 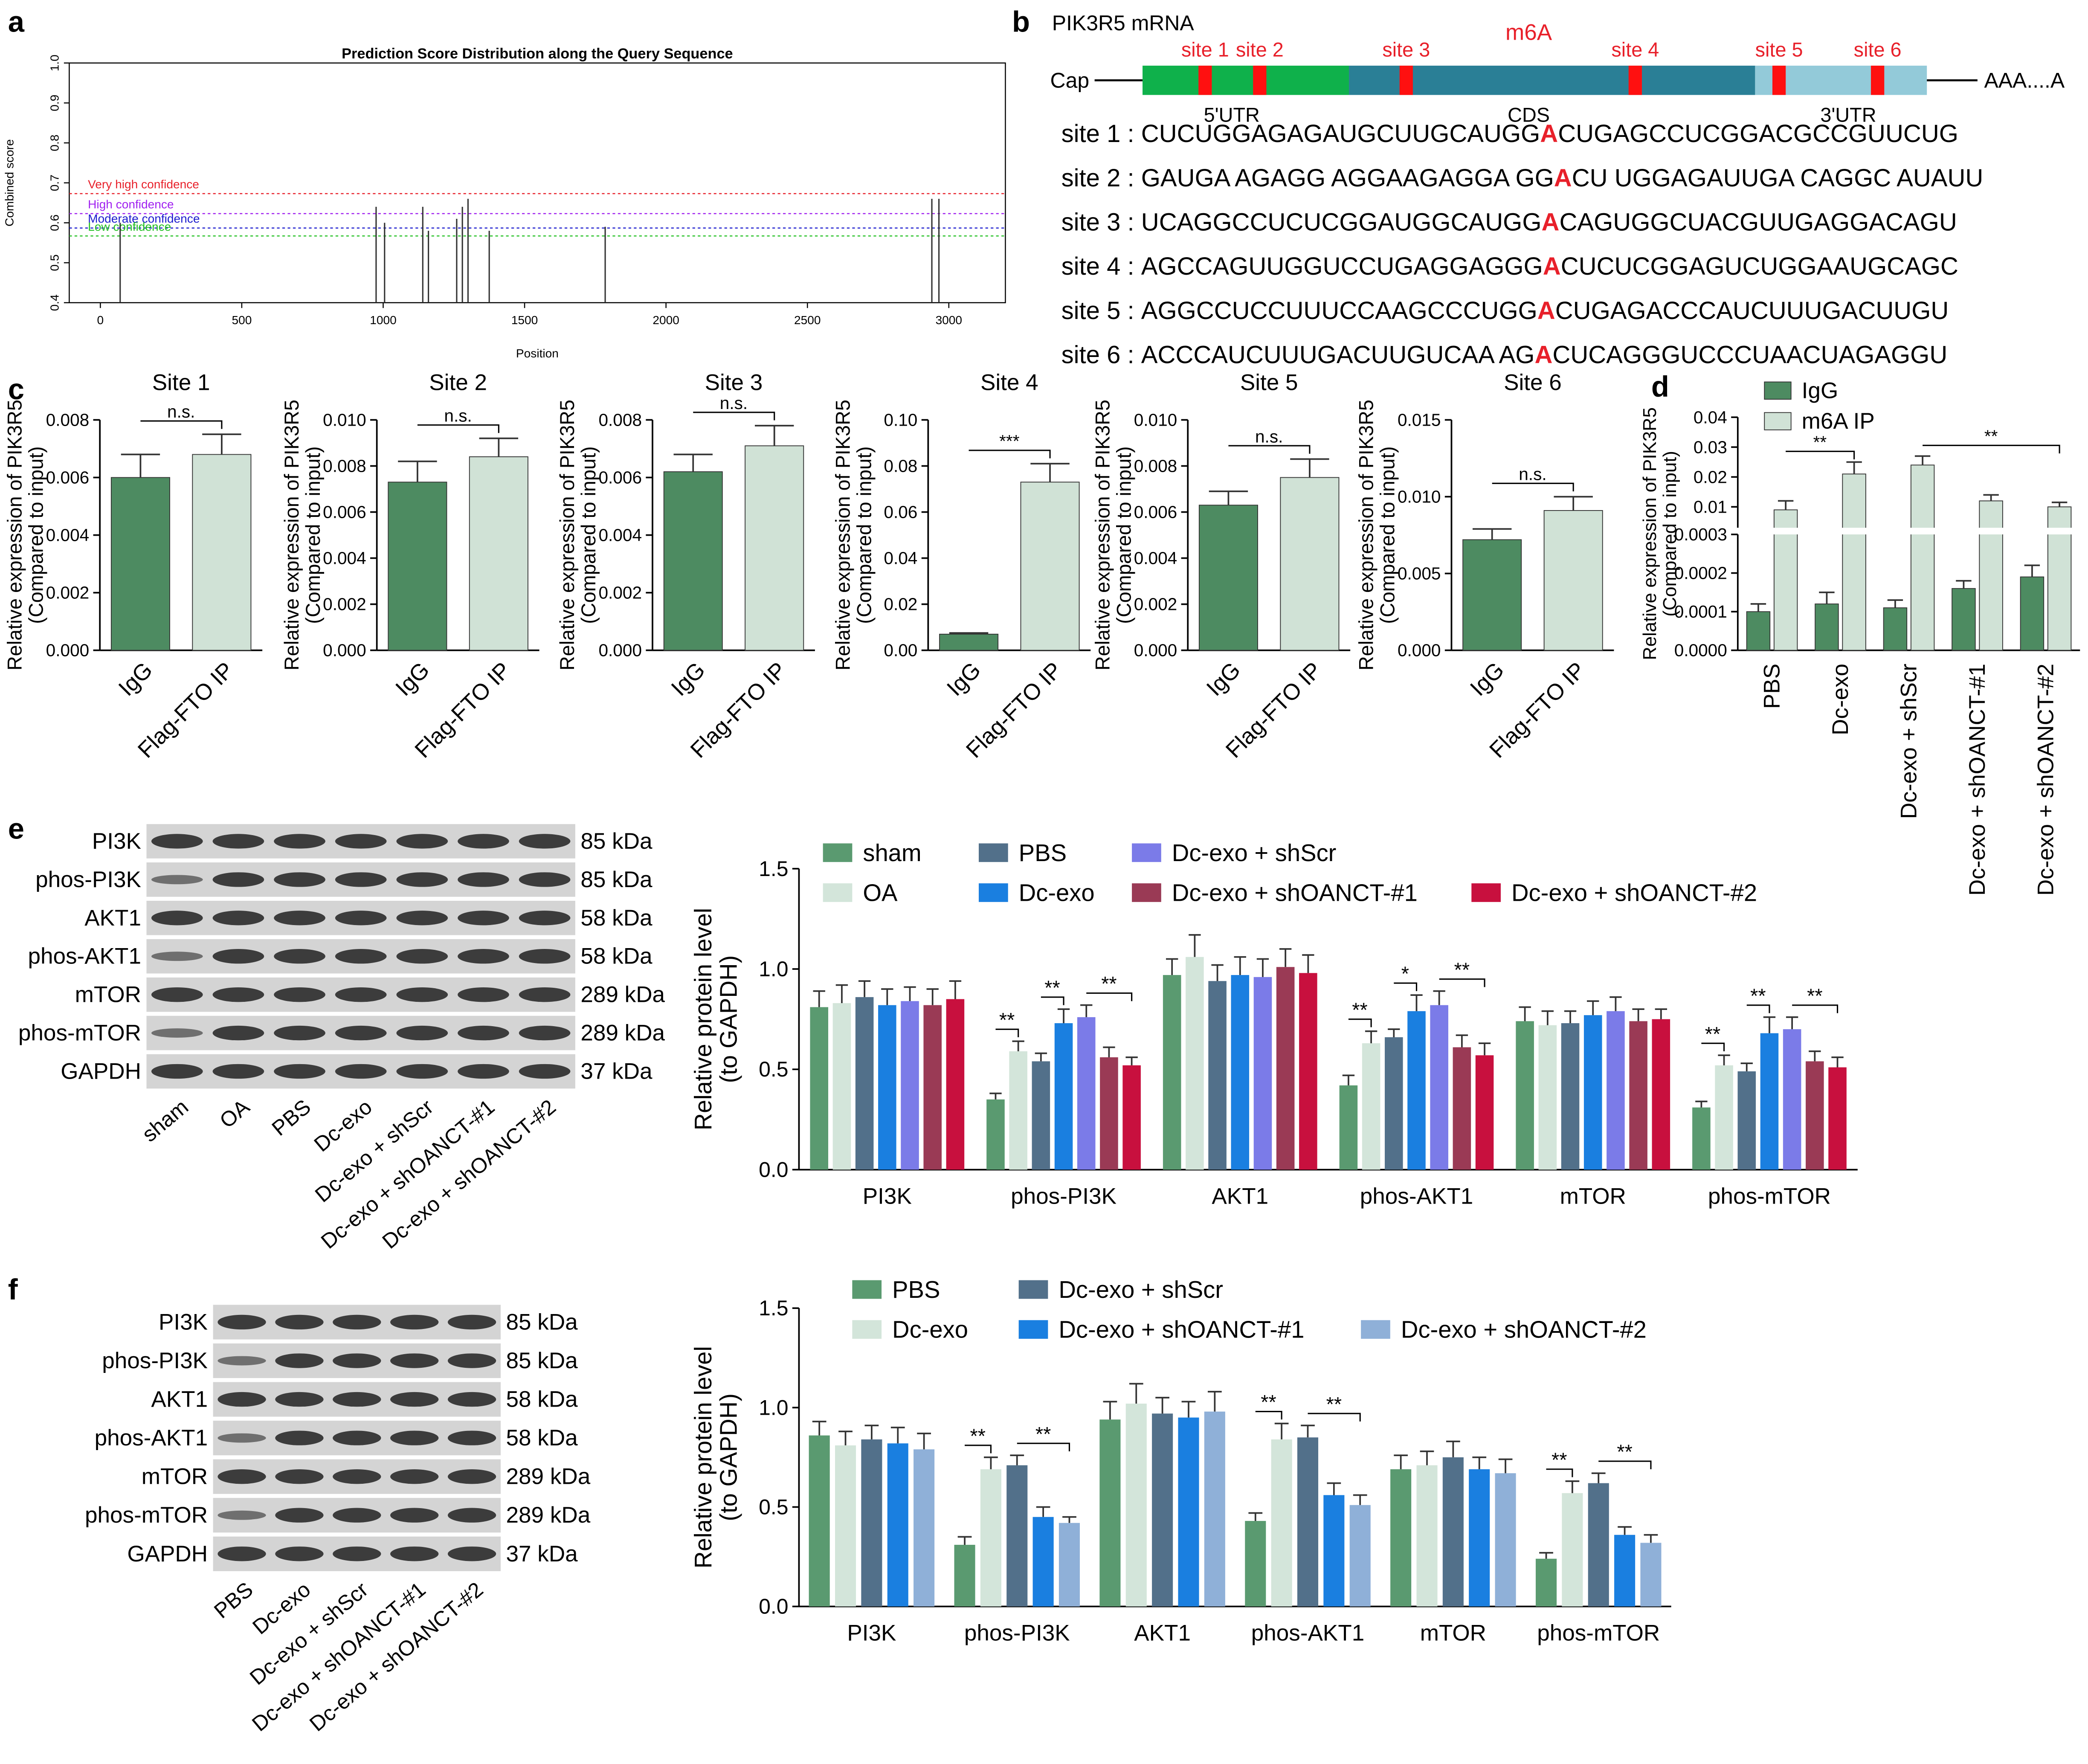 What do you see at coordinates (1155, 650) in the screenshot?
I see `y-tick-label: 0.000` at bounding box center [1155, 650].